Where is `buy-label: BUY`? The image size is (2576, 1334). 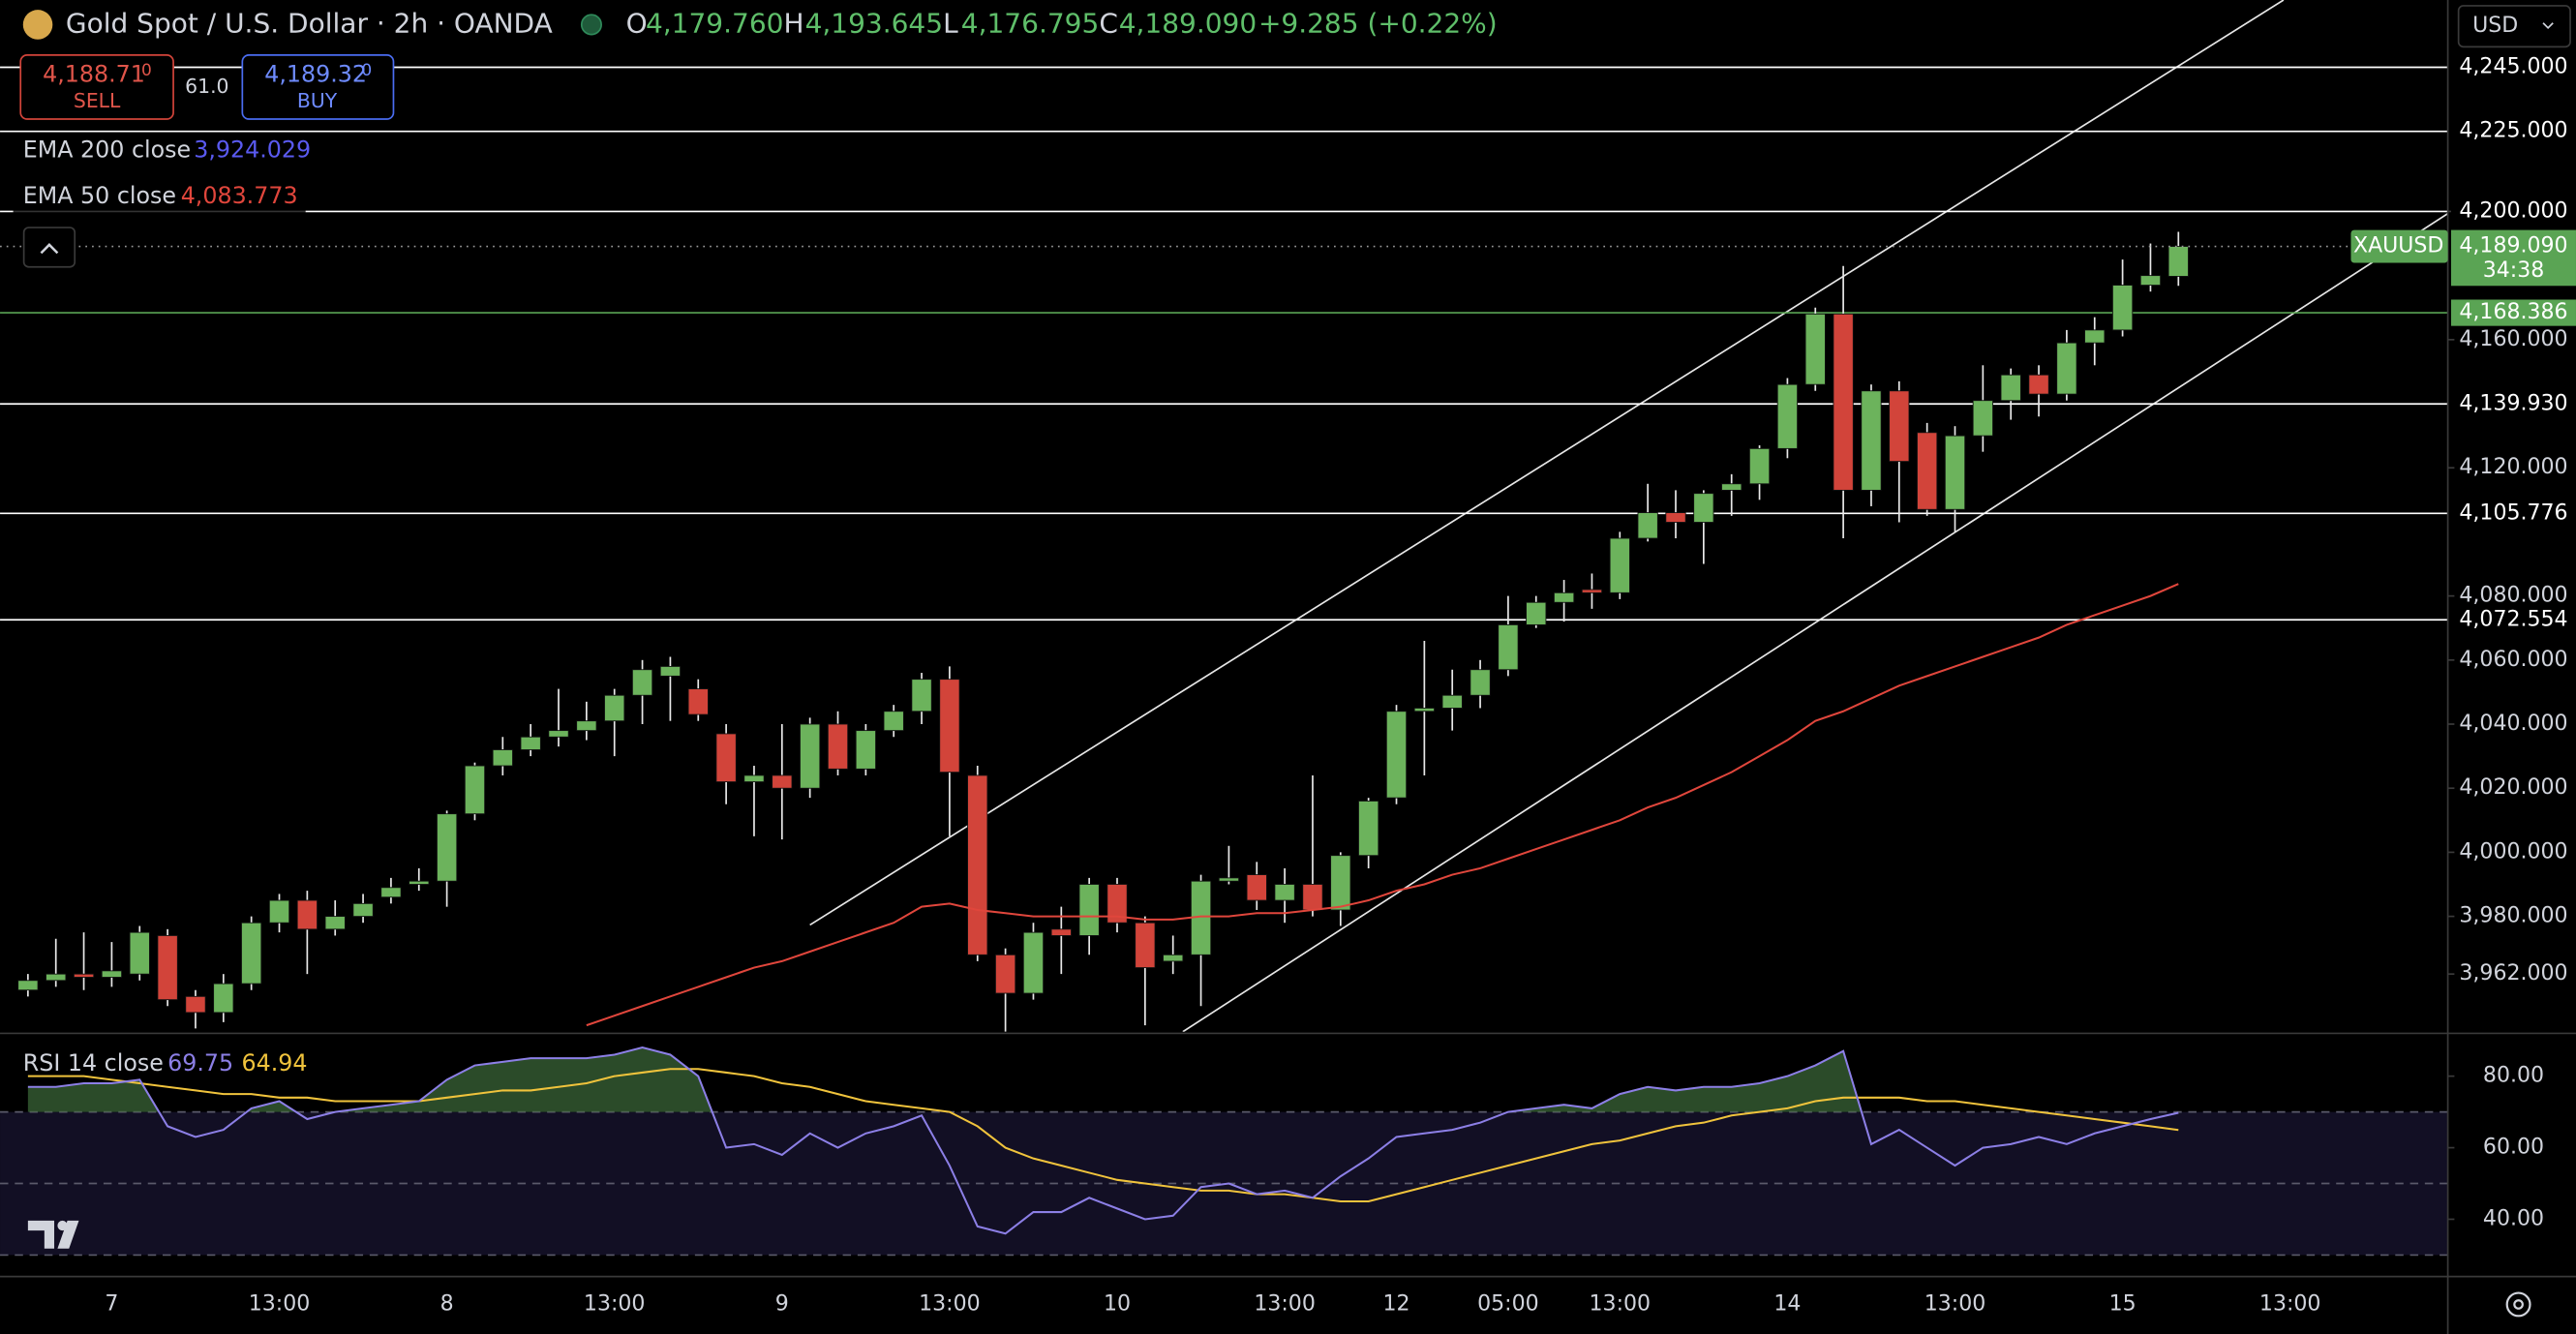
buy-label: BUY is located at coordinates (317, 100).